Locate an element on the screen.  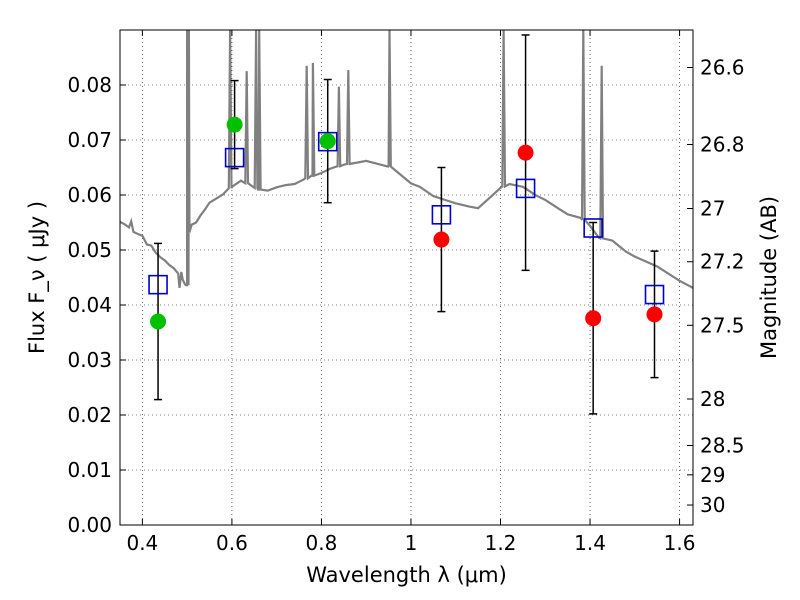
y-tick-label: 0.08 is located at coordinates (89, 85).